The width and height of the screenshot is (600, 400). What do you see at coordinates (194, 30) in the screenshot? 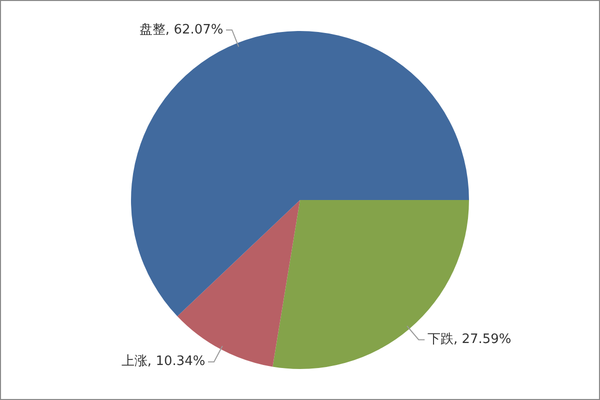
I see `data-label: , 62.07%` at bounding box center [194, 30].